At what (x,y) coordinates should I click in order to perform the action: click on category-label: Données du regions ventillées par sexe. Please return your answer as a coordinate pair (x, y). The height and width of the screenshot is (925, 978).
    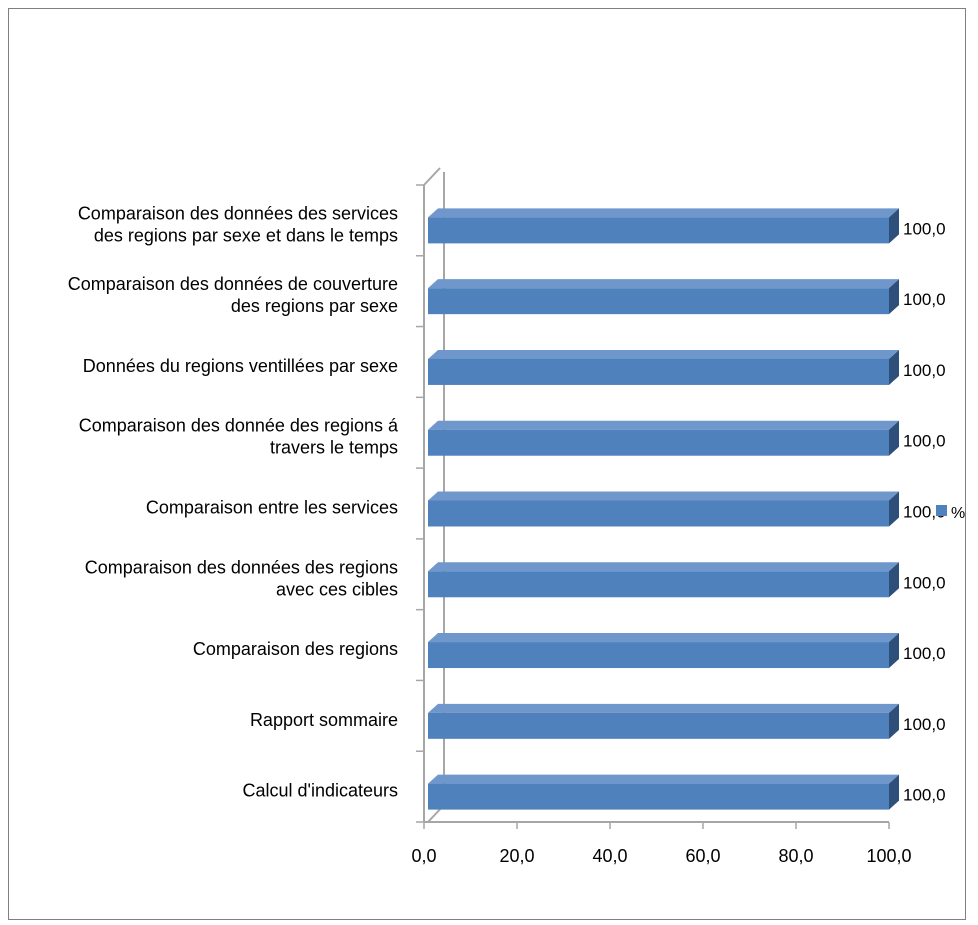
    Looking at the image, I should click on (240, 366).